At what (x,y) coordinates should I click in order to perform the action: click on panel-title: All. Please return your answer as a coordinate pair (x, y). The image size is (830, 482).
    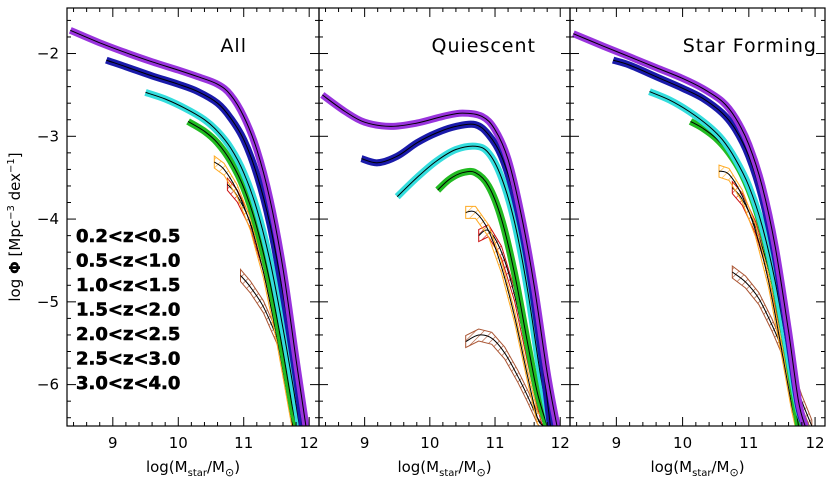
    Looking at the image, I should click on (233, 46).